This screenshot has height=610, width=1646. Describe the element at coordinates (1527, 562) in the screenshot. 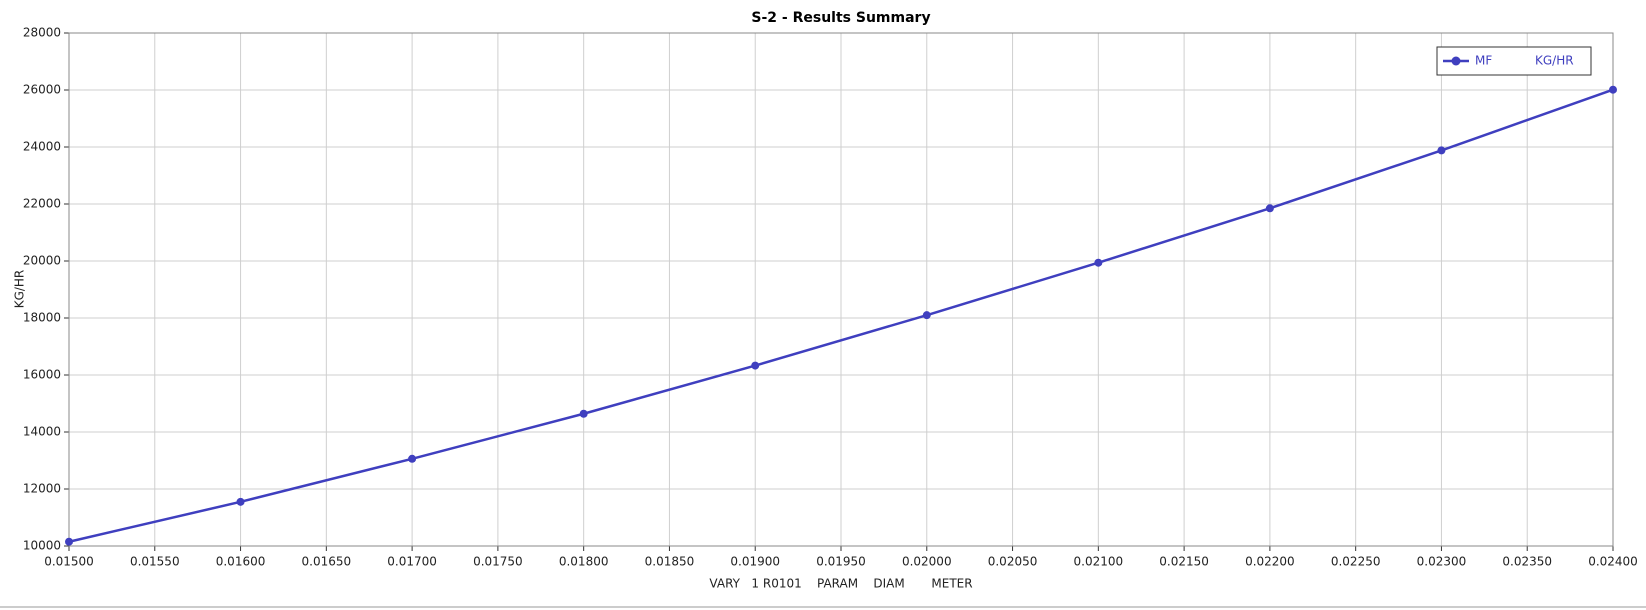

I see `x-tick-label: 0.02350` at that location.